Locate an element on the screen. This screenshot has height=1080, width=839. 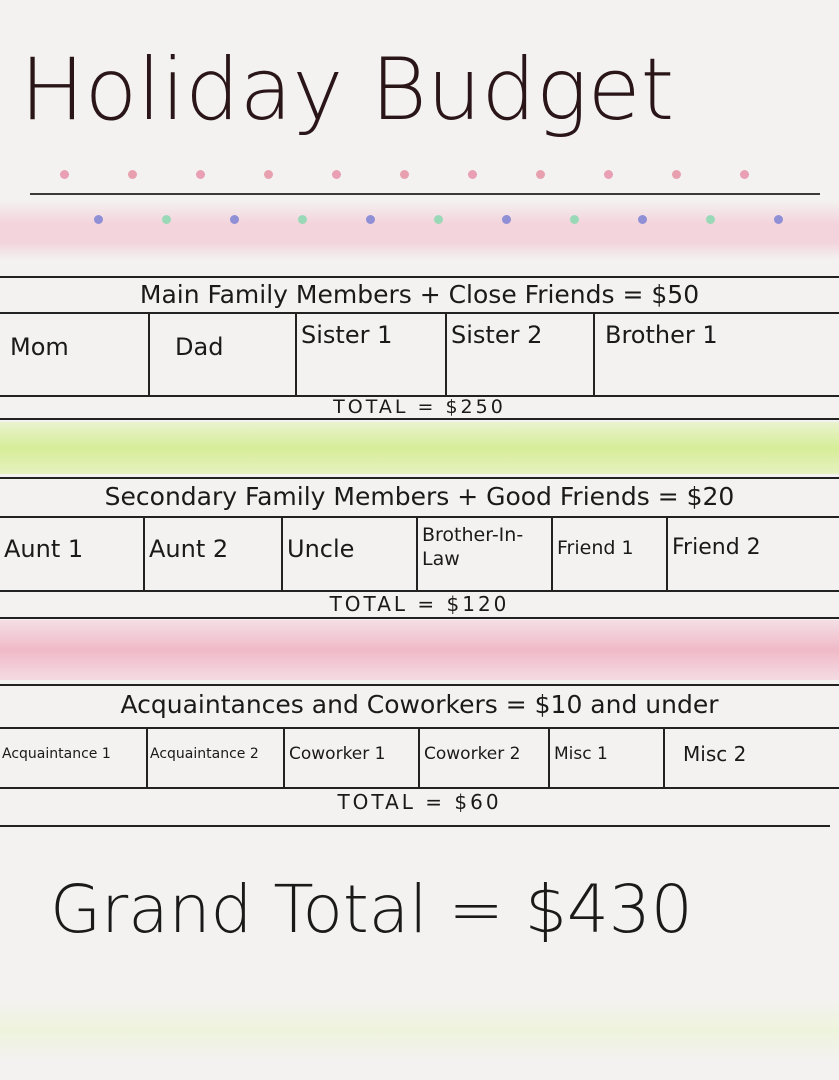
cell: Aunt 2 is located at coordinates (214, 553).